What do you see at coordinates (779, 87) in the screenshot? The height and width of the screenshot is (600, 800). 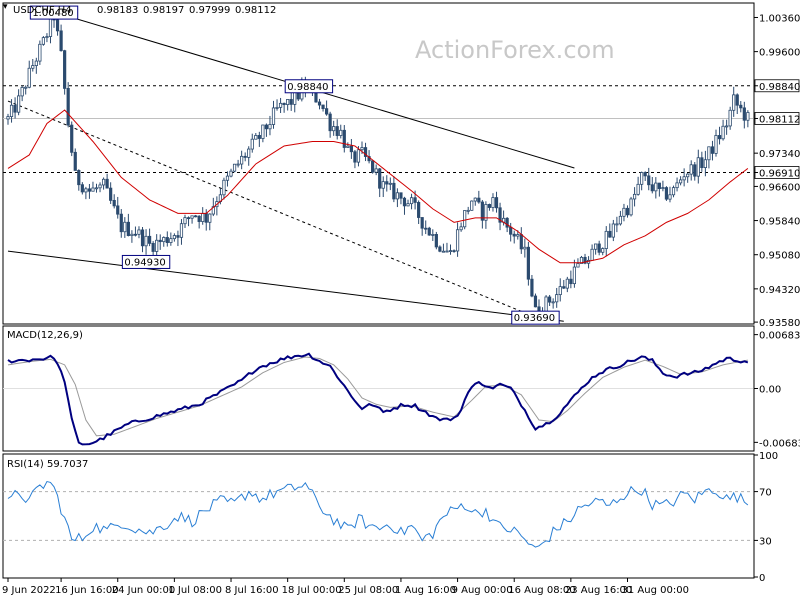 I see `price-tick-label: 0.98840` at bounding box center [779, 87].